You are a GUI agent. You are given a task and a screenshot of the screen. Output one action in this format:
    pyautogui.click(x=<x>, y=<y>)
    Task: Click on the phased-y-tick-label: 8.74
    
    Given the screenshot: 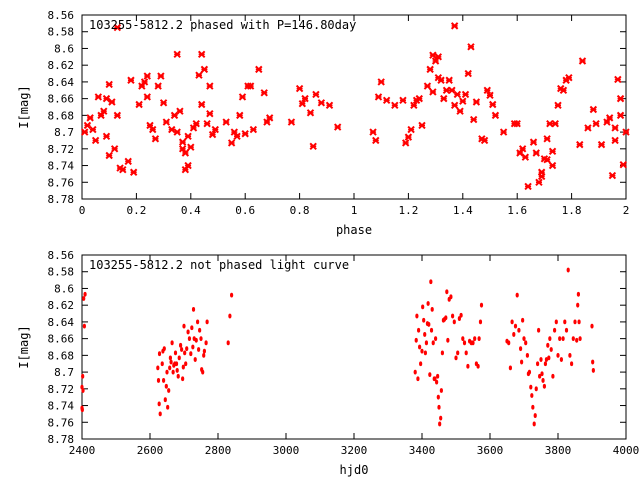 What is the action you would take?
    pyautogui.click(x=61, y=166)
    